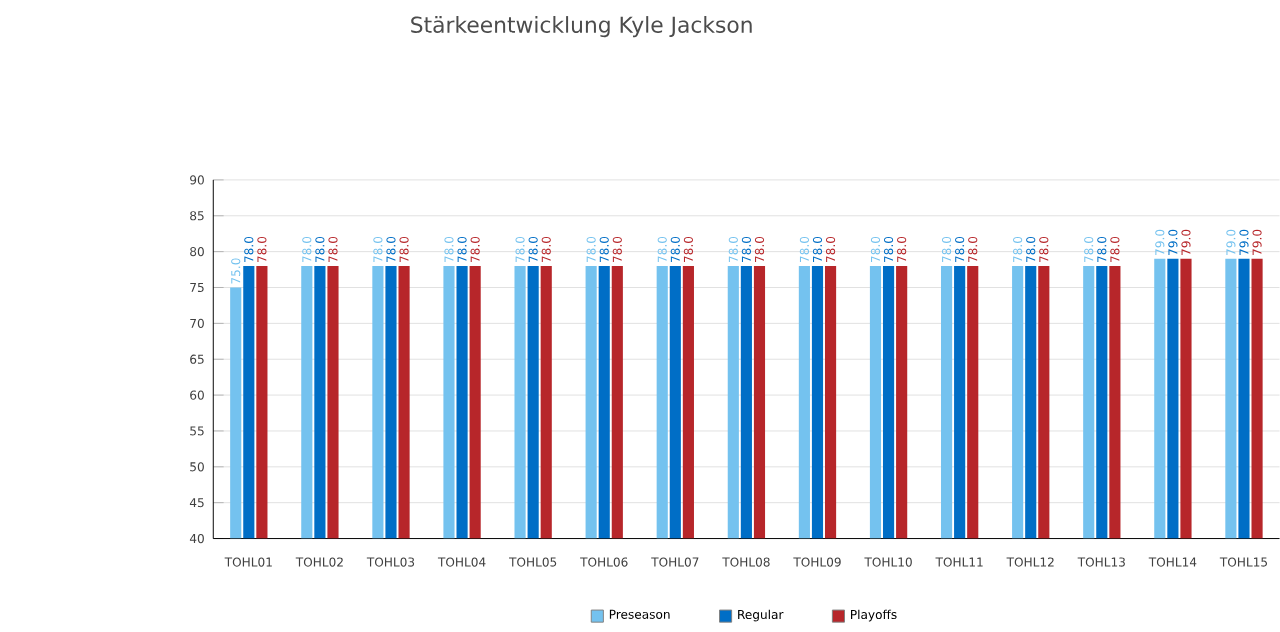  I want to click on chart-title: Stärkeentwicklung Kyle Jackson, so click(581, 26).